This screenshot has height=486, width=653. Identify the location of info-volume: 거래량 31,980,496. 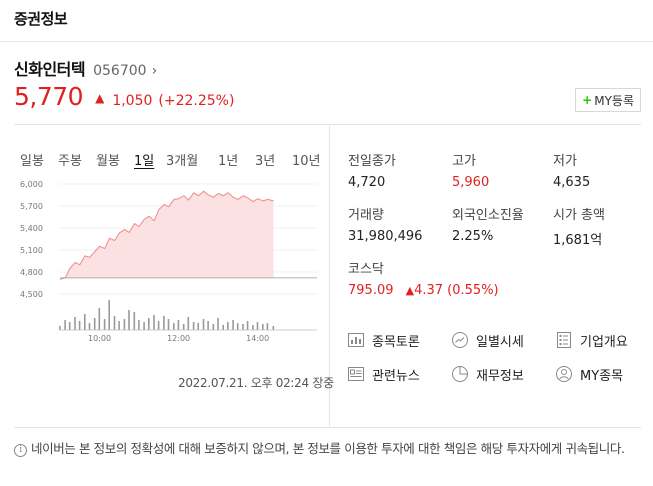
(385, 224).